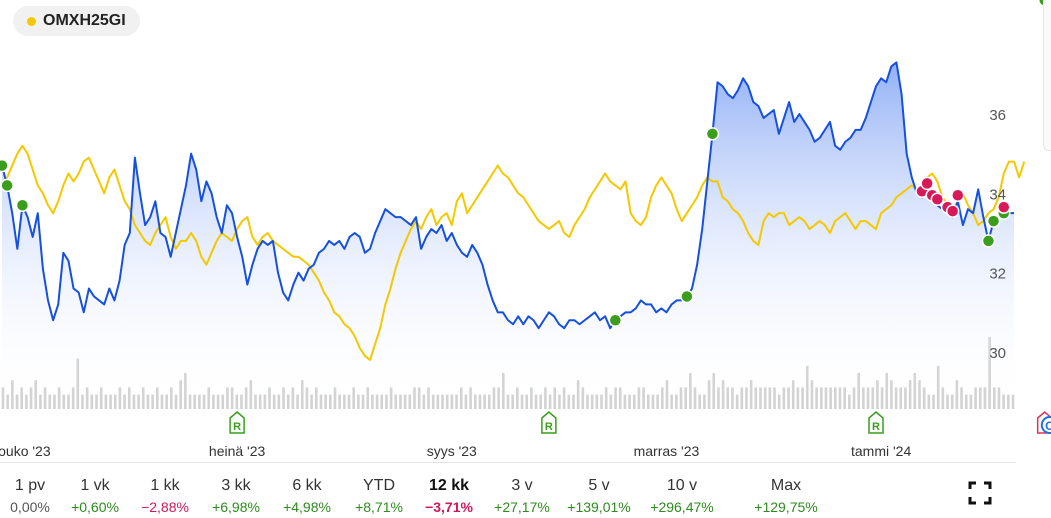 This screenshot has width=1051, height=518. Describe the element at coordinates (997, 194) in the screenshot. I see `y-tick-label: 34` at that location.